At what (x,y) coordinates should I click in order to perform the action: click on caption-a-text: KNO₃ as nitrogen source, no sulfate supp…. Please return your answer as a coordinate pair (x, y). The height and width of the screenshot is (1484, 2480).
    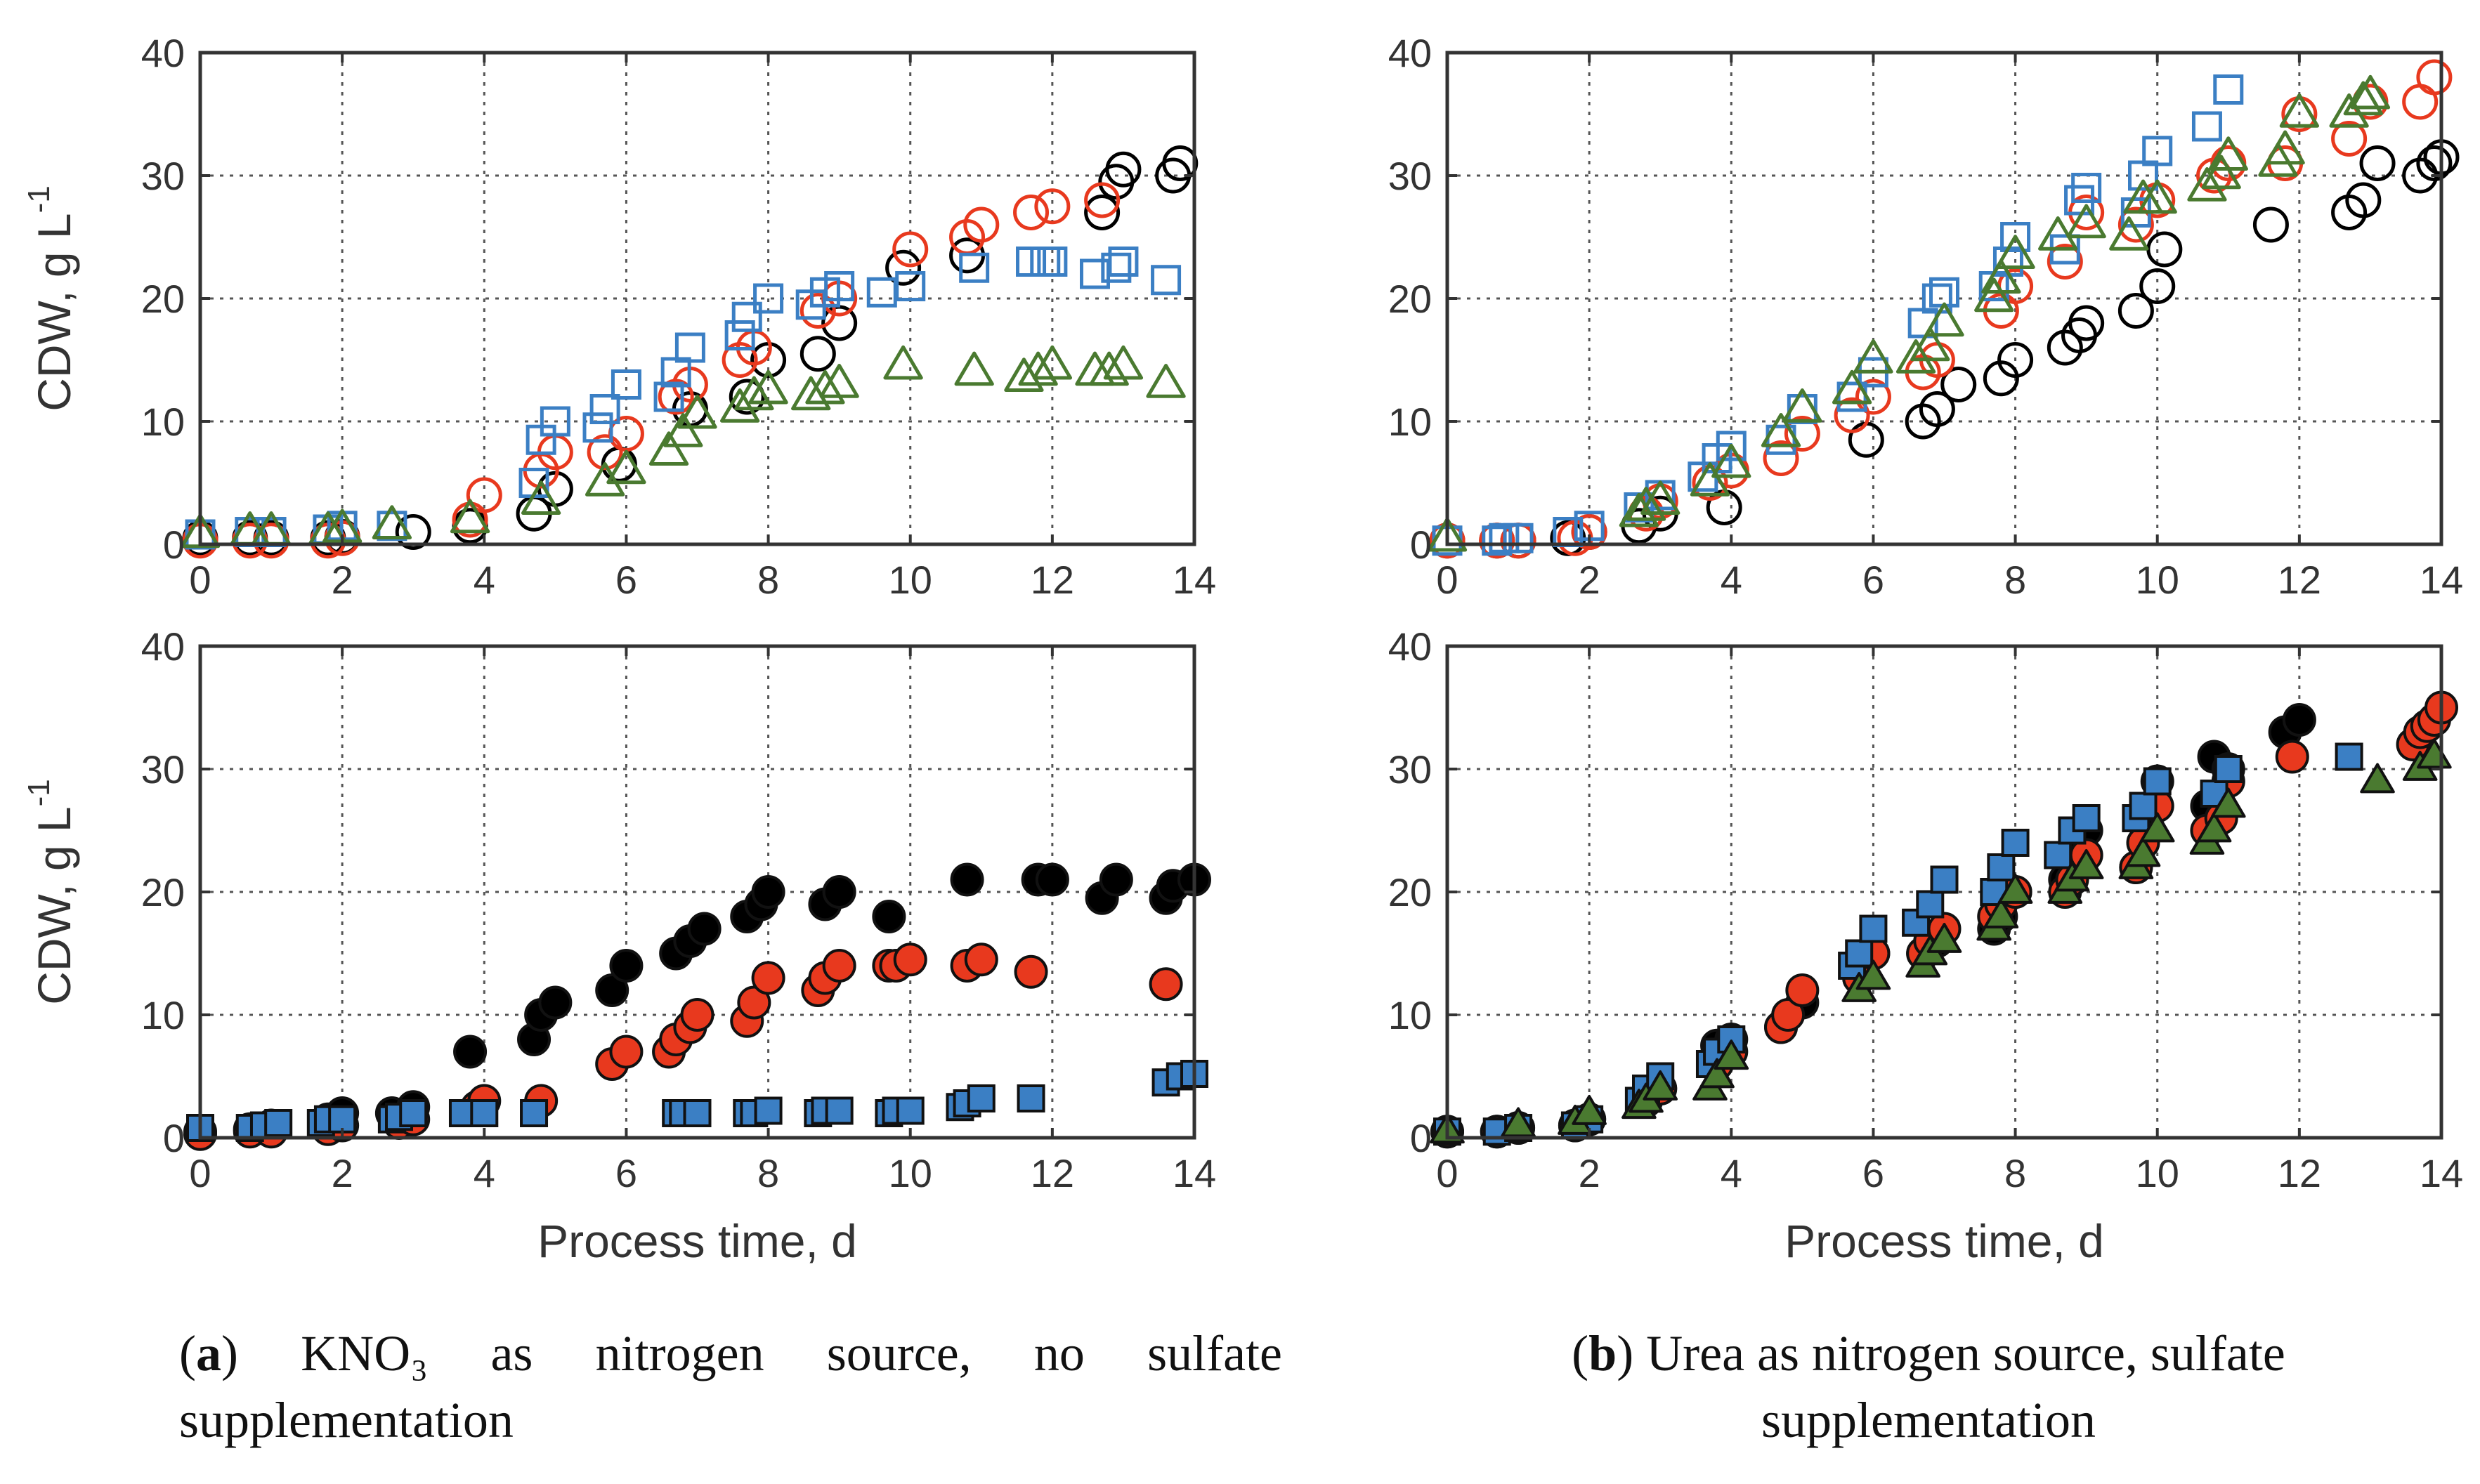
    Looking at the image, I should click on (730, 1387).